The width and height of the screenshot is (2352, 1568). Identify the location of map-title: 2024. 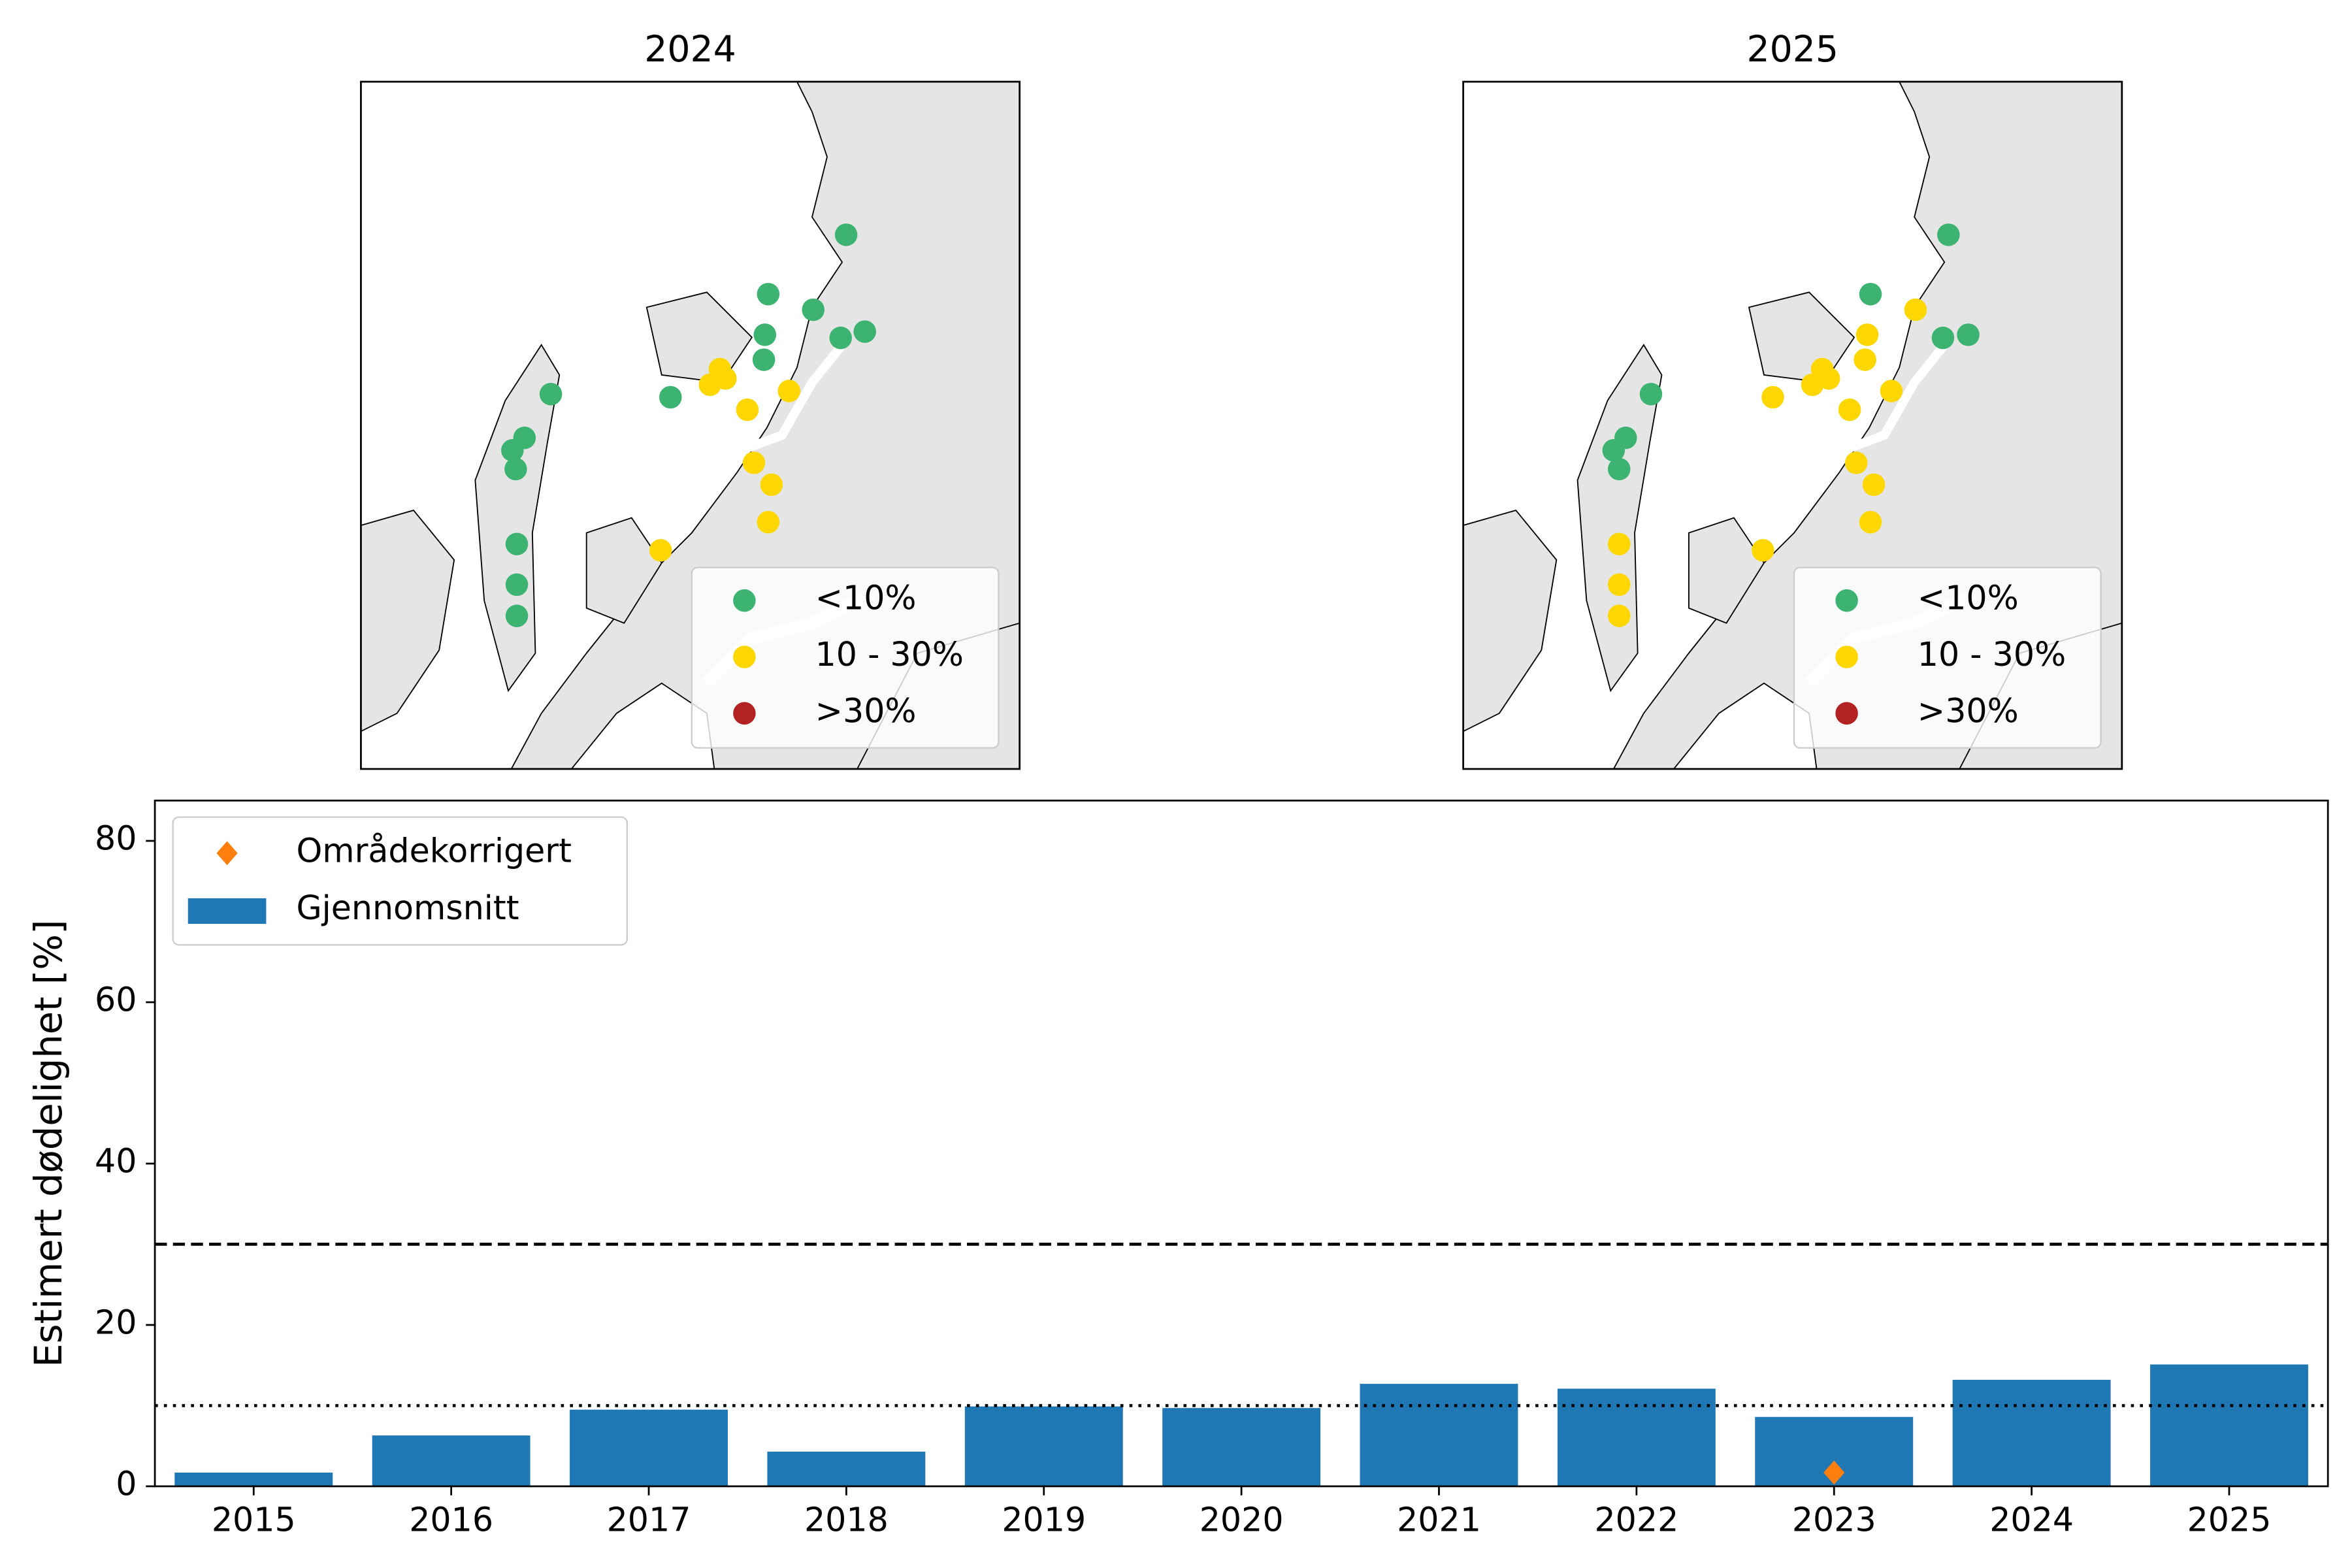
(690, 50).